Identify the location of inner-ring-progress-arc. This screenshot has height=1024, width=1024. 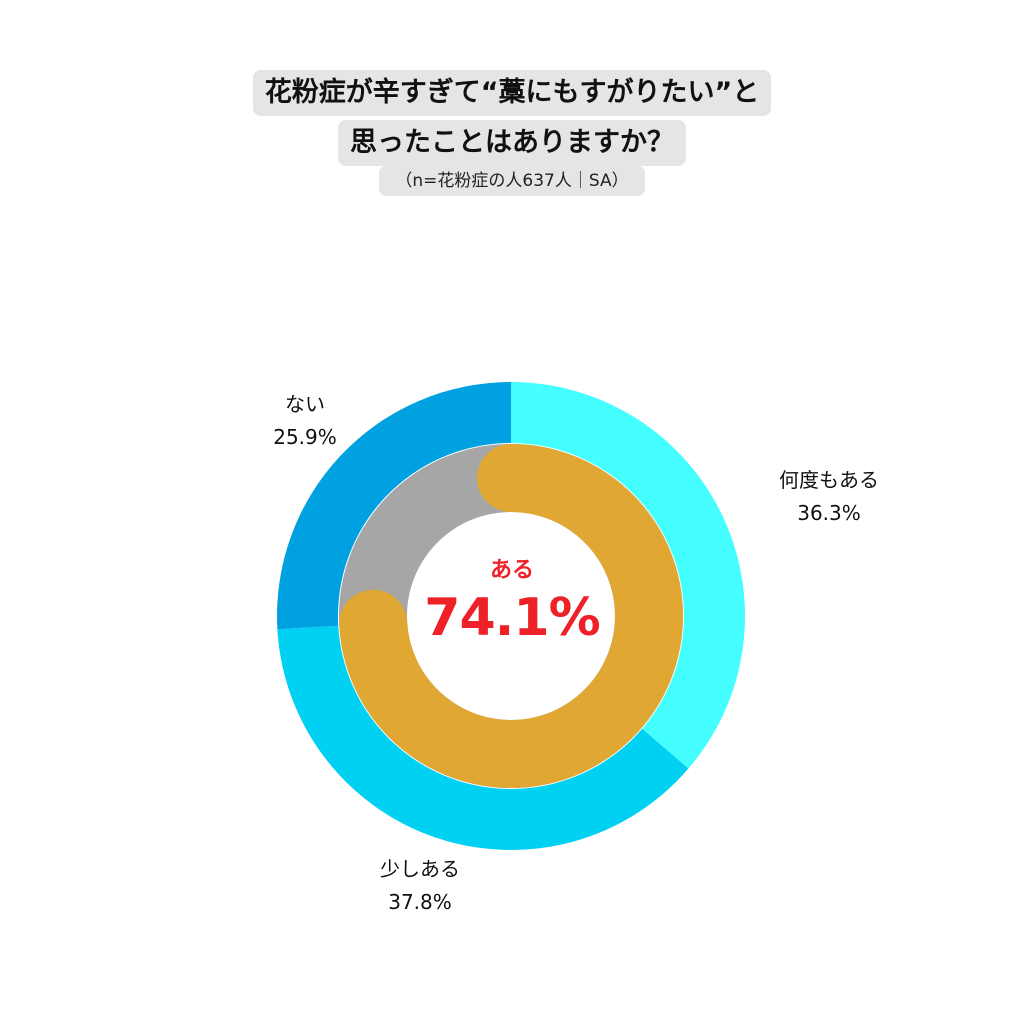
(511, 616).